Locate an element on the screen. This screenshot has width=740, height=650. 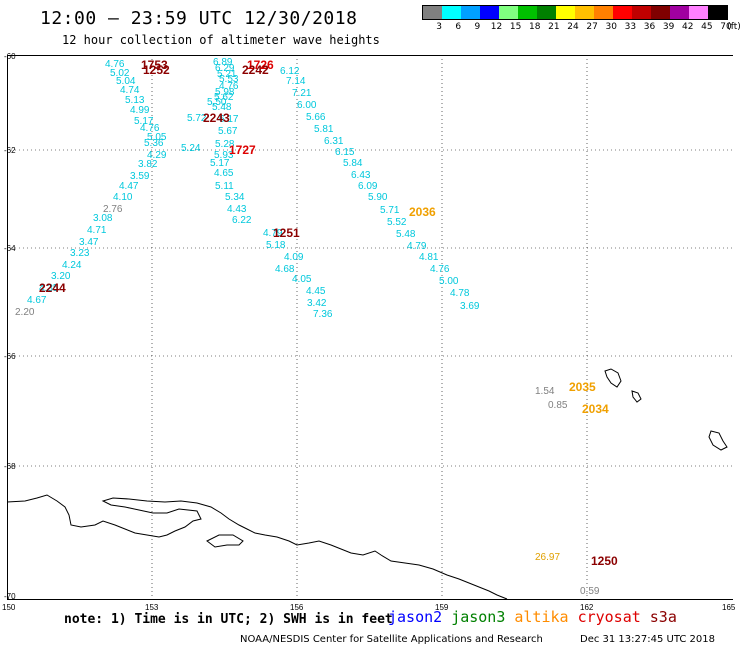
wave-height-value: 4.45 is located at coordinates (316, 291).